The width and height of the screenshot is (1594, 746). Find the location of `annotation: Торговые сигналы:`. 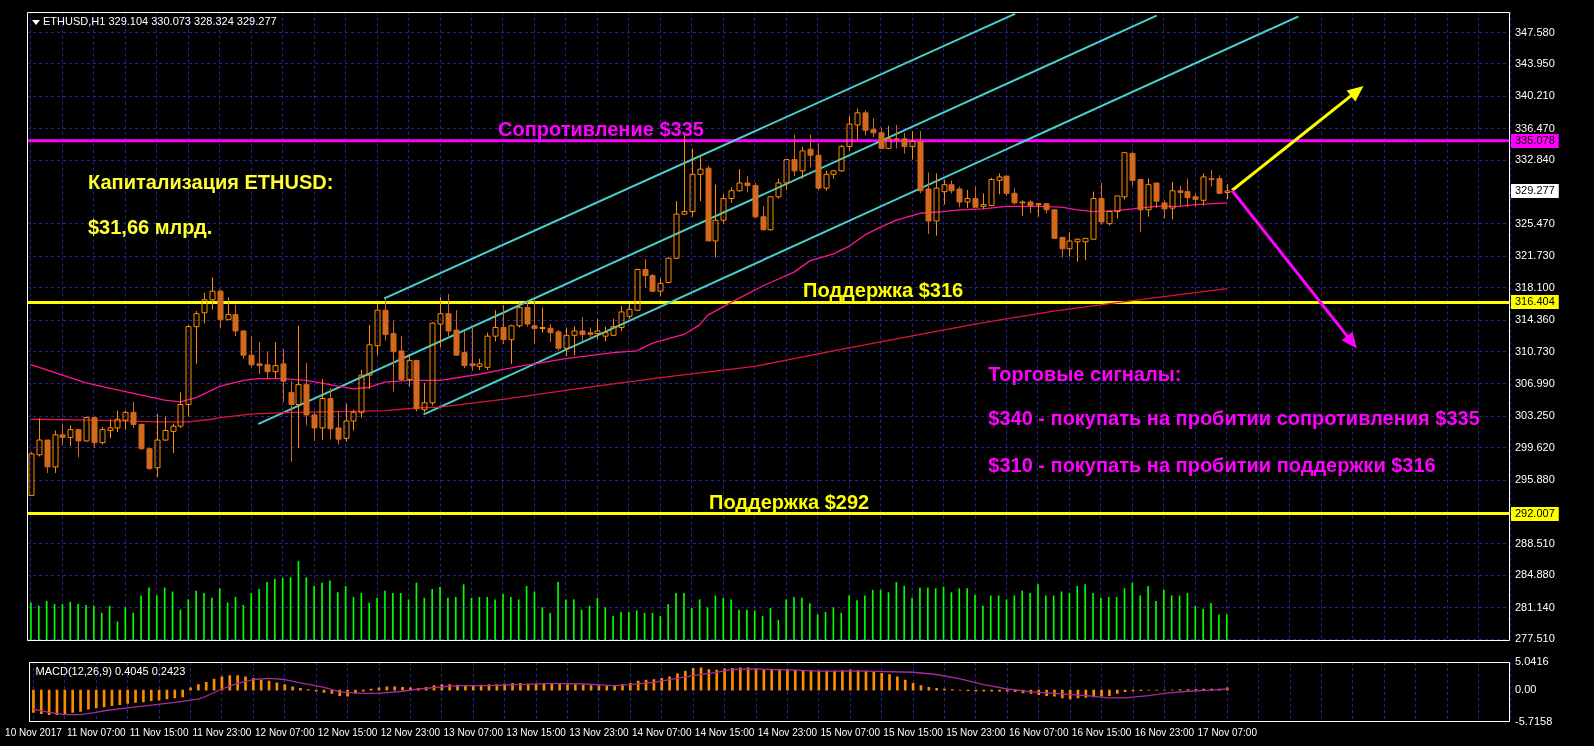

annotation: Торговые сигналы: is located at coordinates (1085, 374).